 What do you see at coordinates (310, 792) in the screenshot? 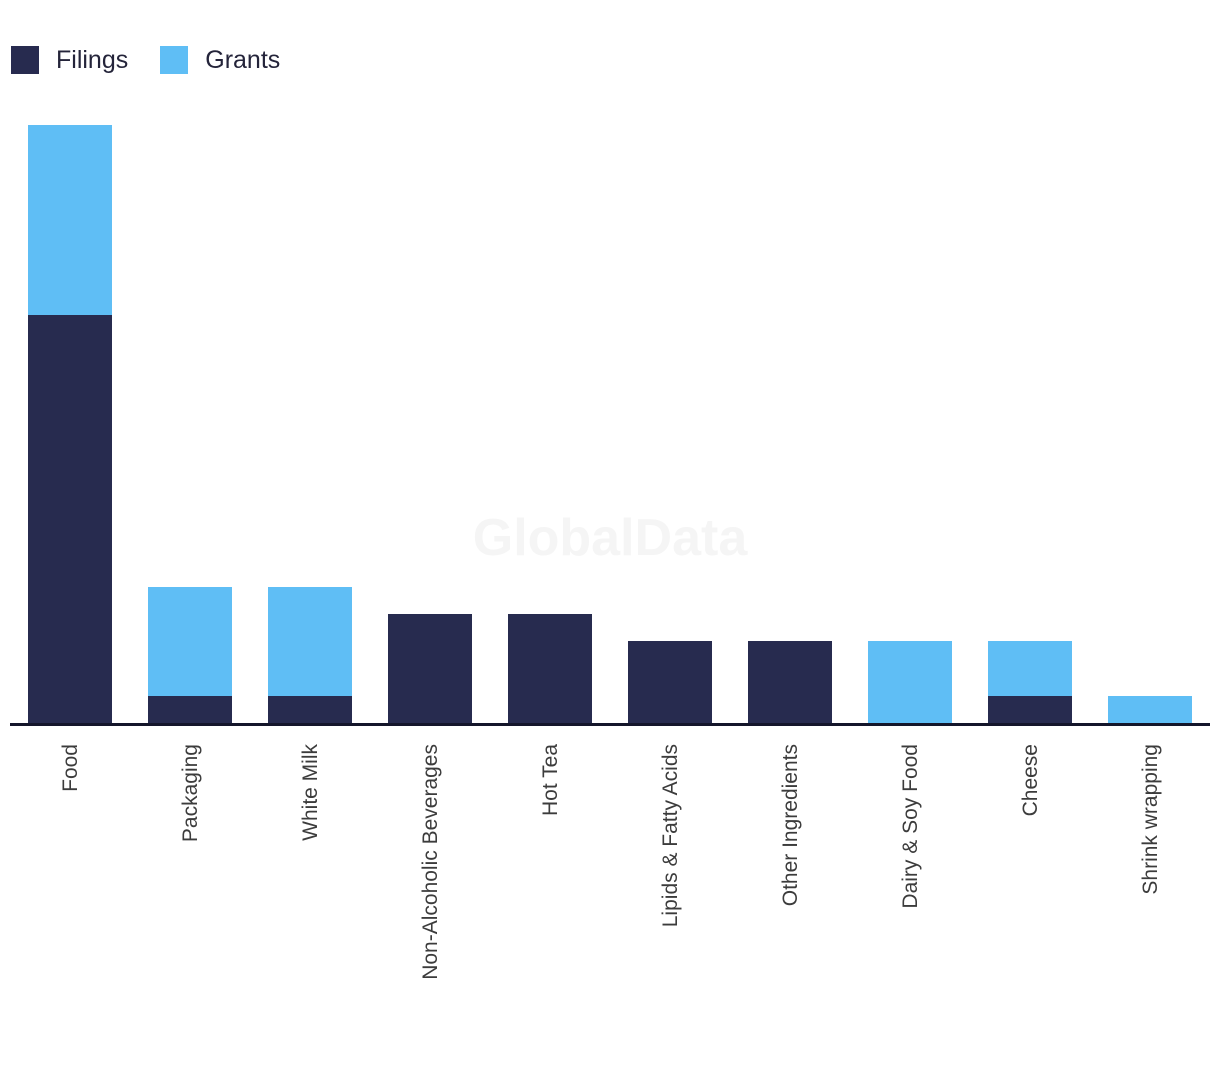
I see `x-axis-label: White Milk` at bounding box center [310, 792].